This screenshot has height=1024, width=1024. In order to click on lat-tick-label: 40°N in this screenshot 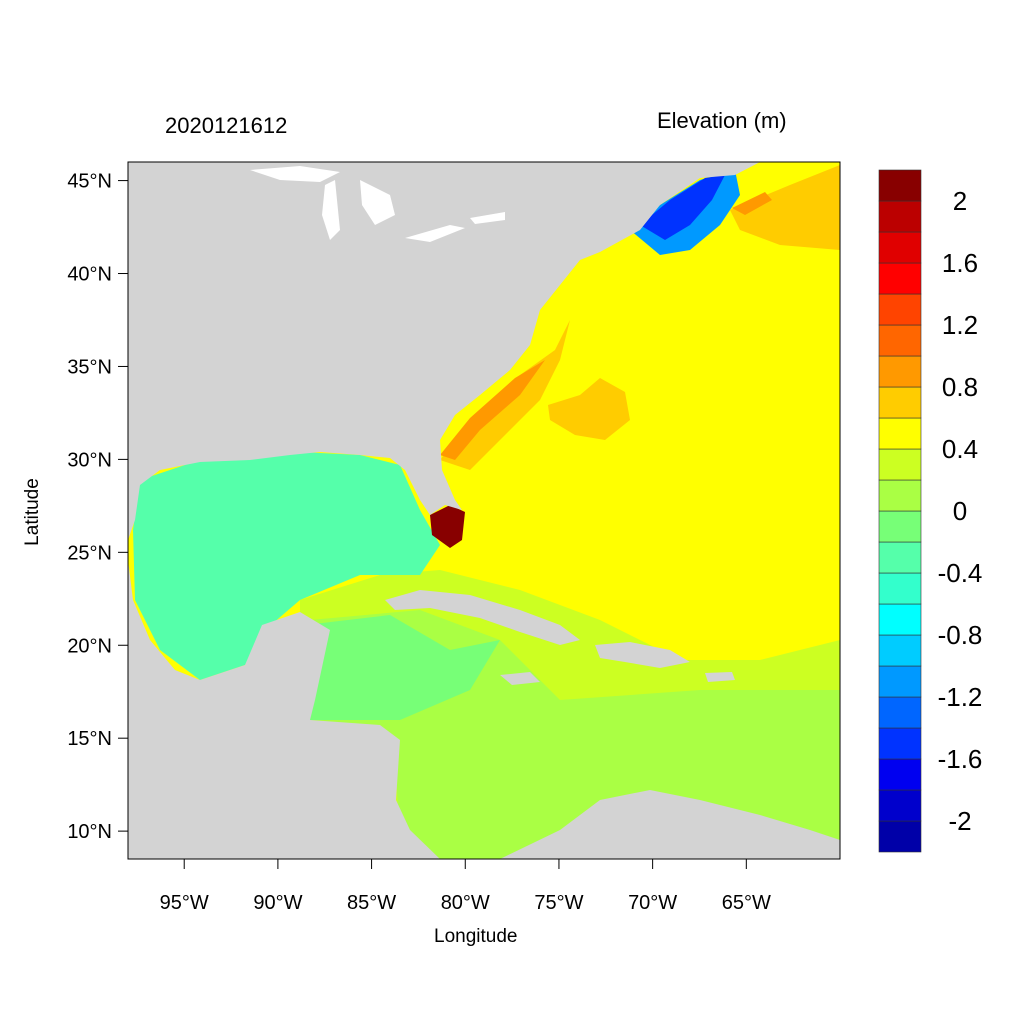, I will do `click(89, 275)`.